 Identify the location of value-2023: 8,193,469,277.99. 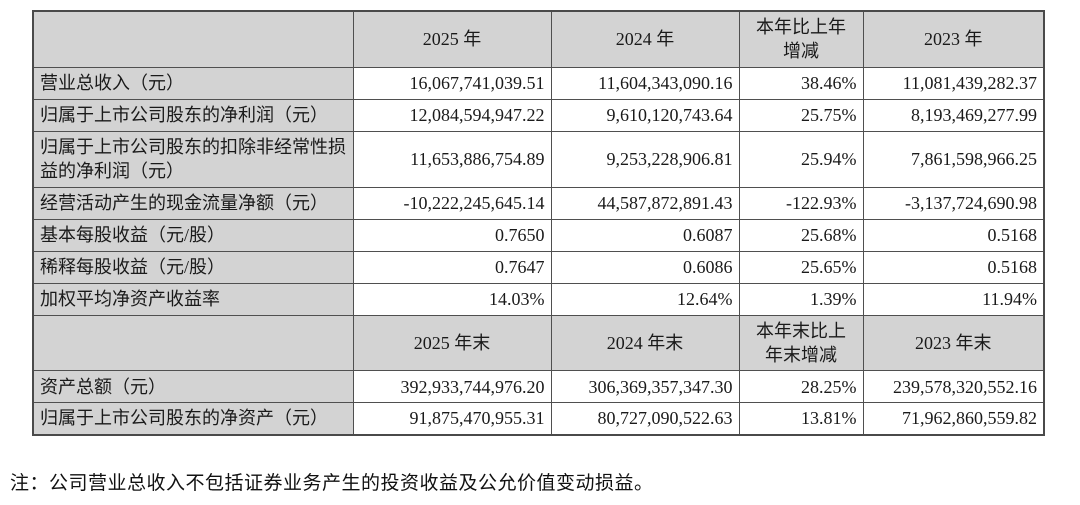
(953, 115).